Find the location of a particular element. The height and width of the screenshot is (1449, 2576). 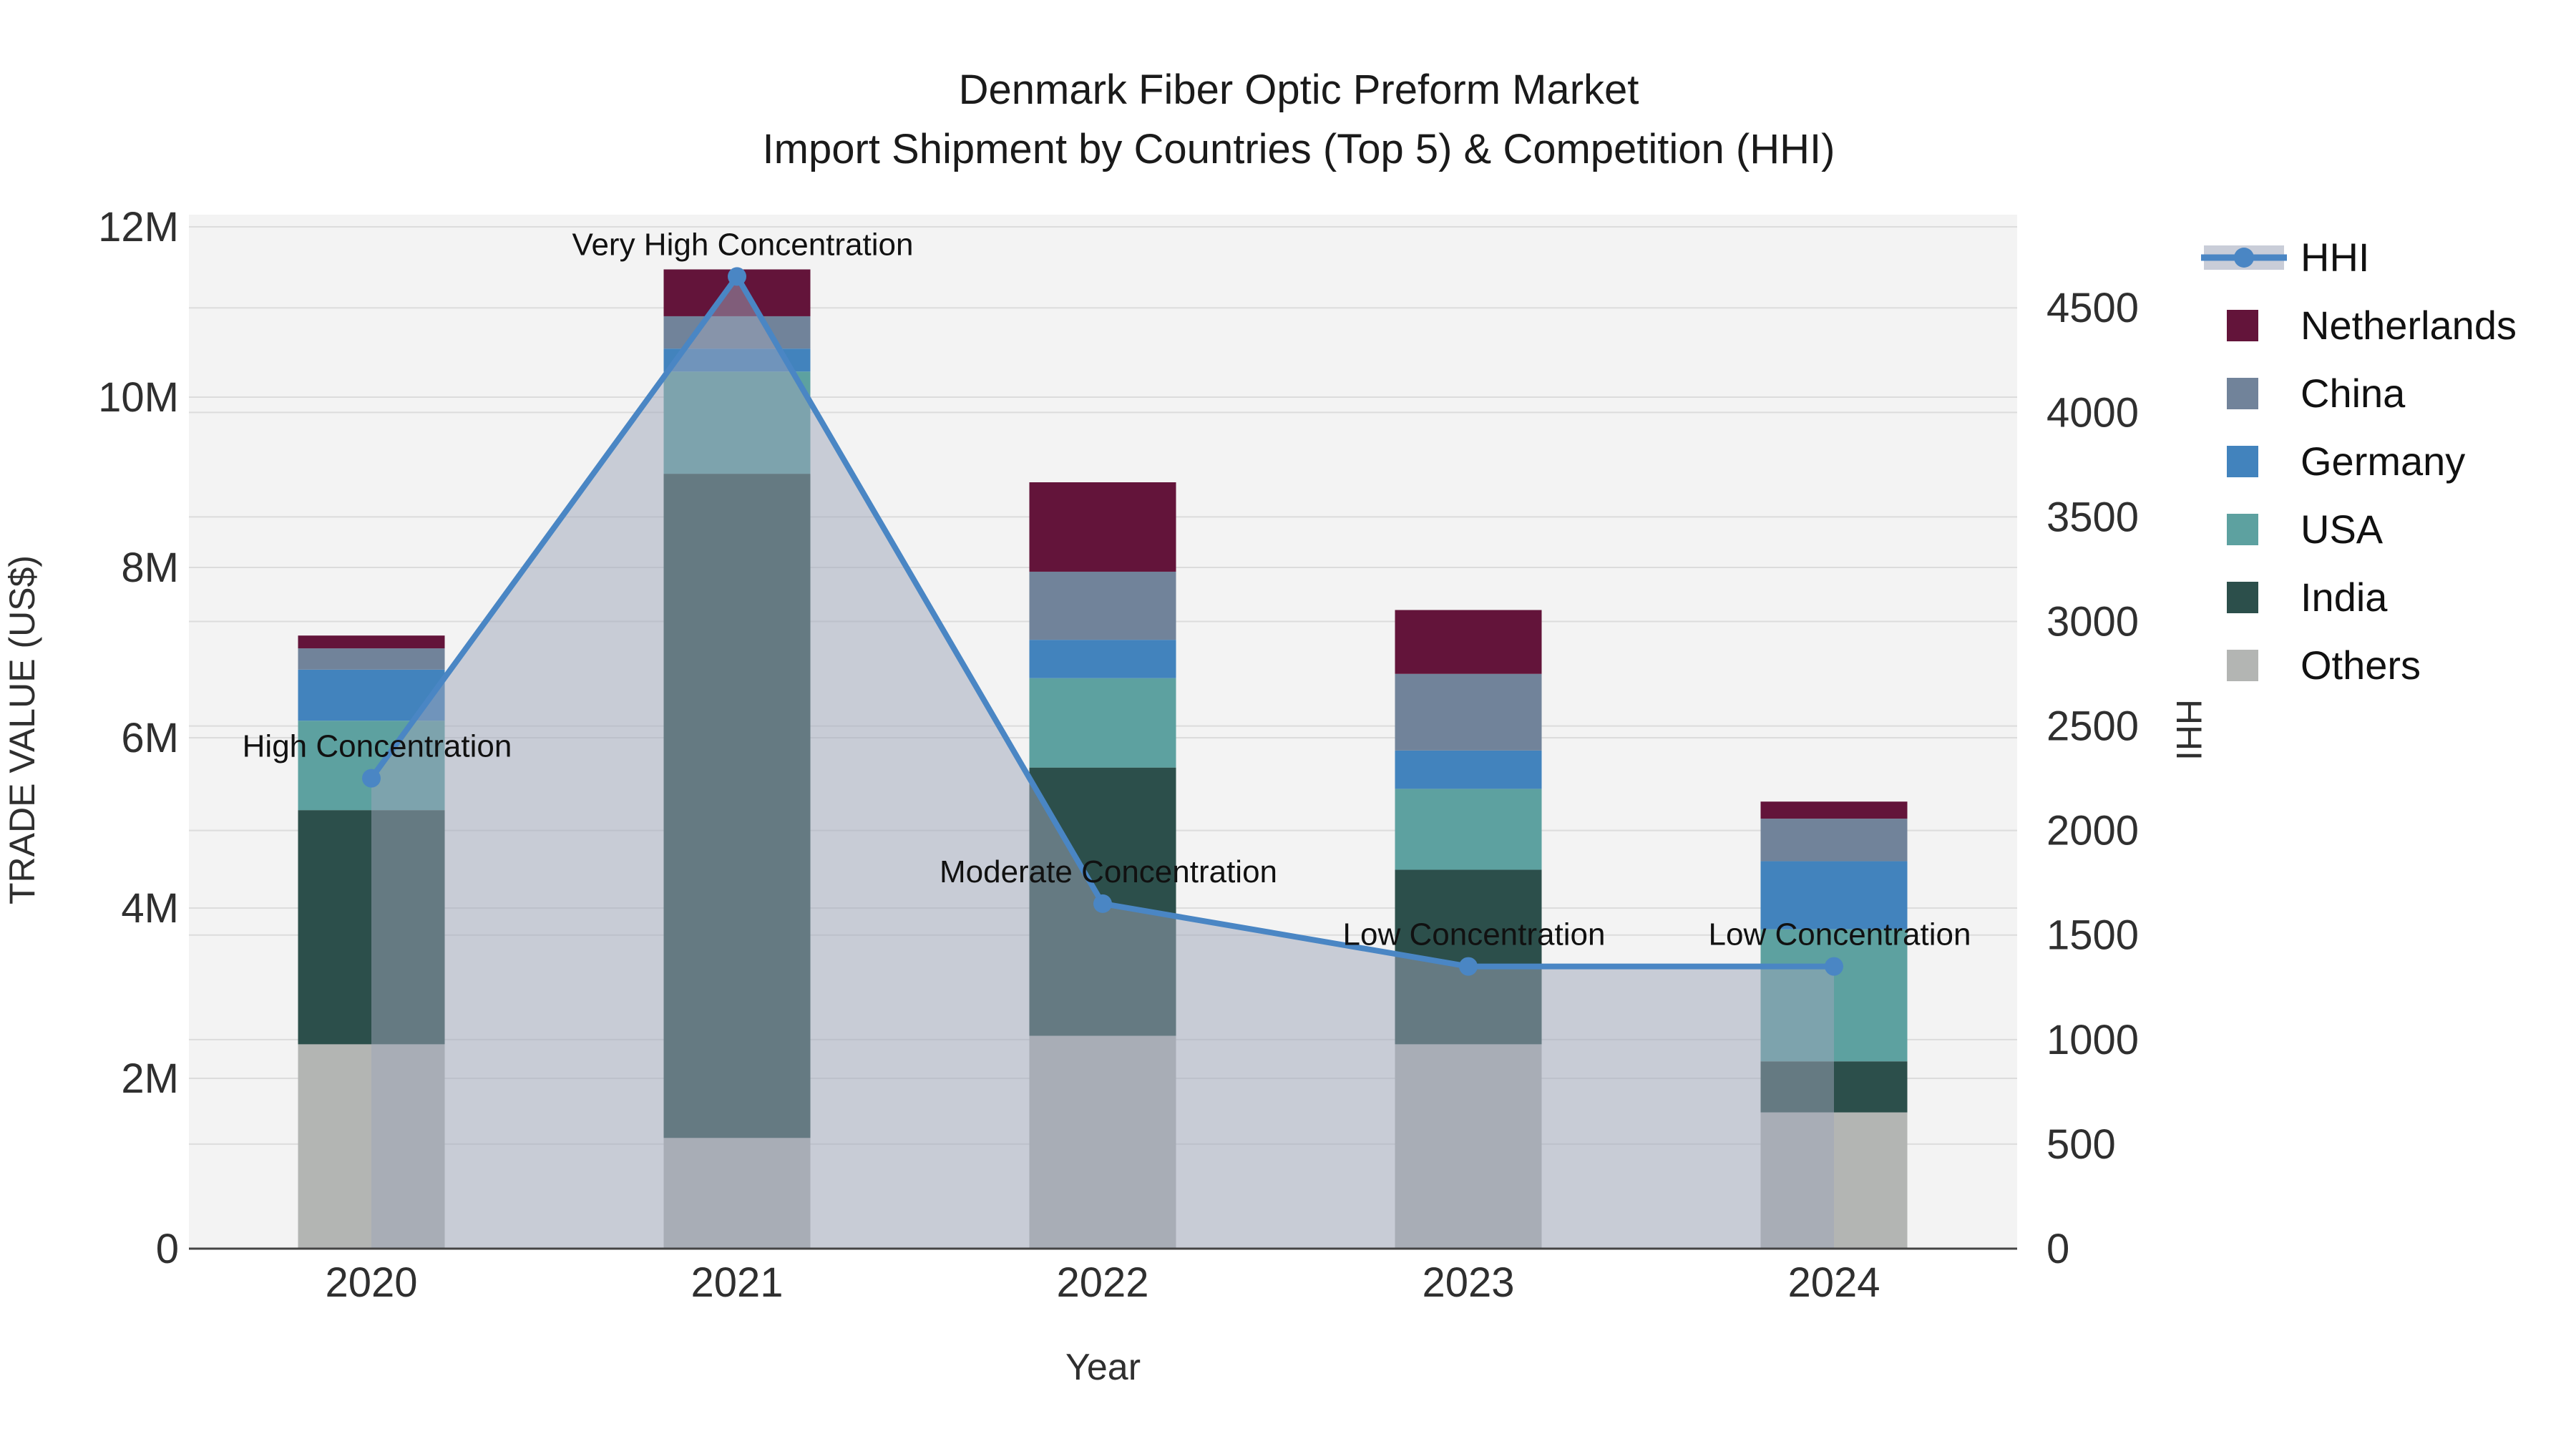

legend-label-china: China is located at coordinates (2353, 393).